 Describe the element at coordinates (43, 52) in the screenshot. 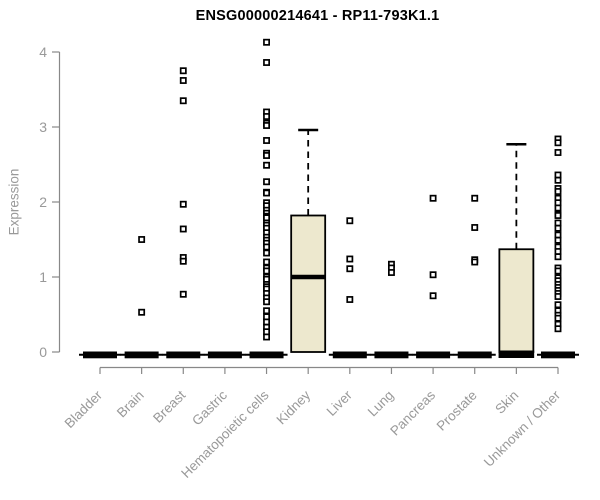

I see `y-tick-label-4: 4` at that location.